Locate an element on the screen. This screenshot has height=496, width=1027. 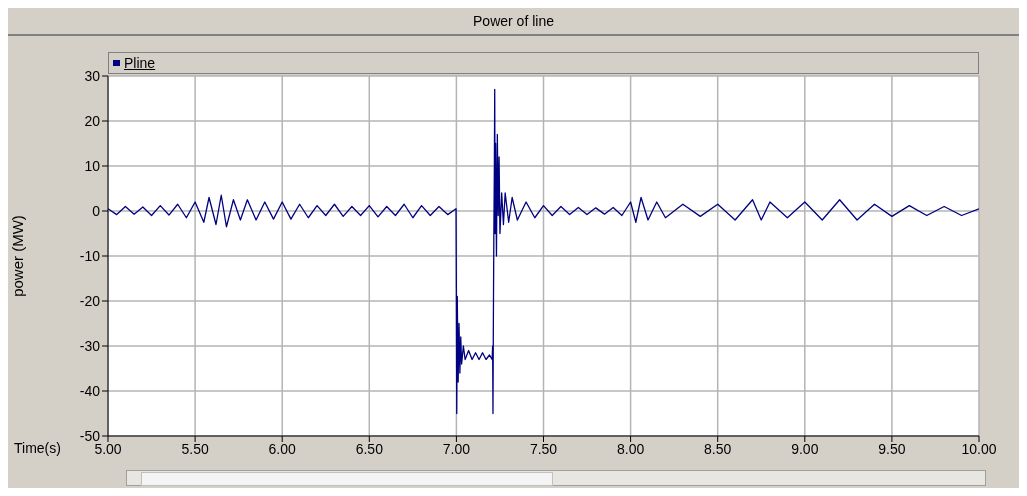
x-tick-label: 10.00 is located at coordinates (979, 448).